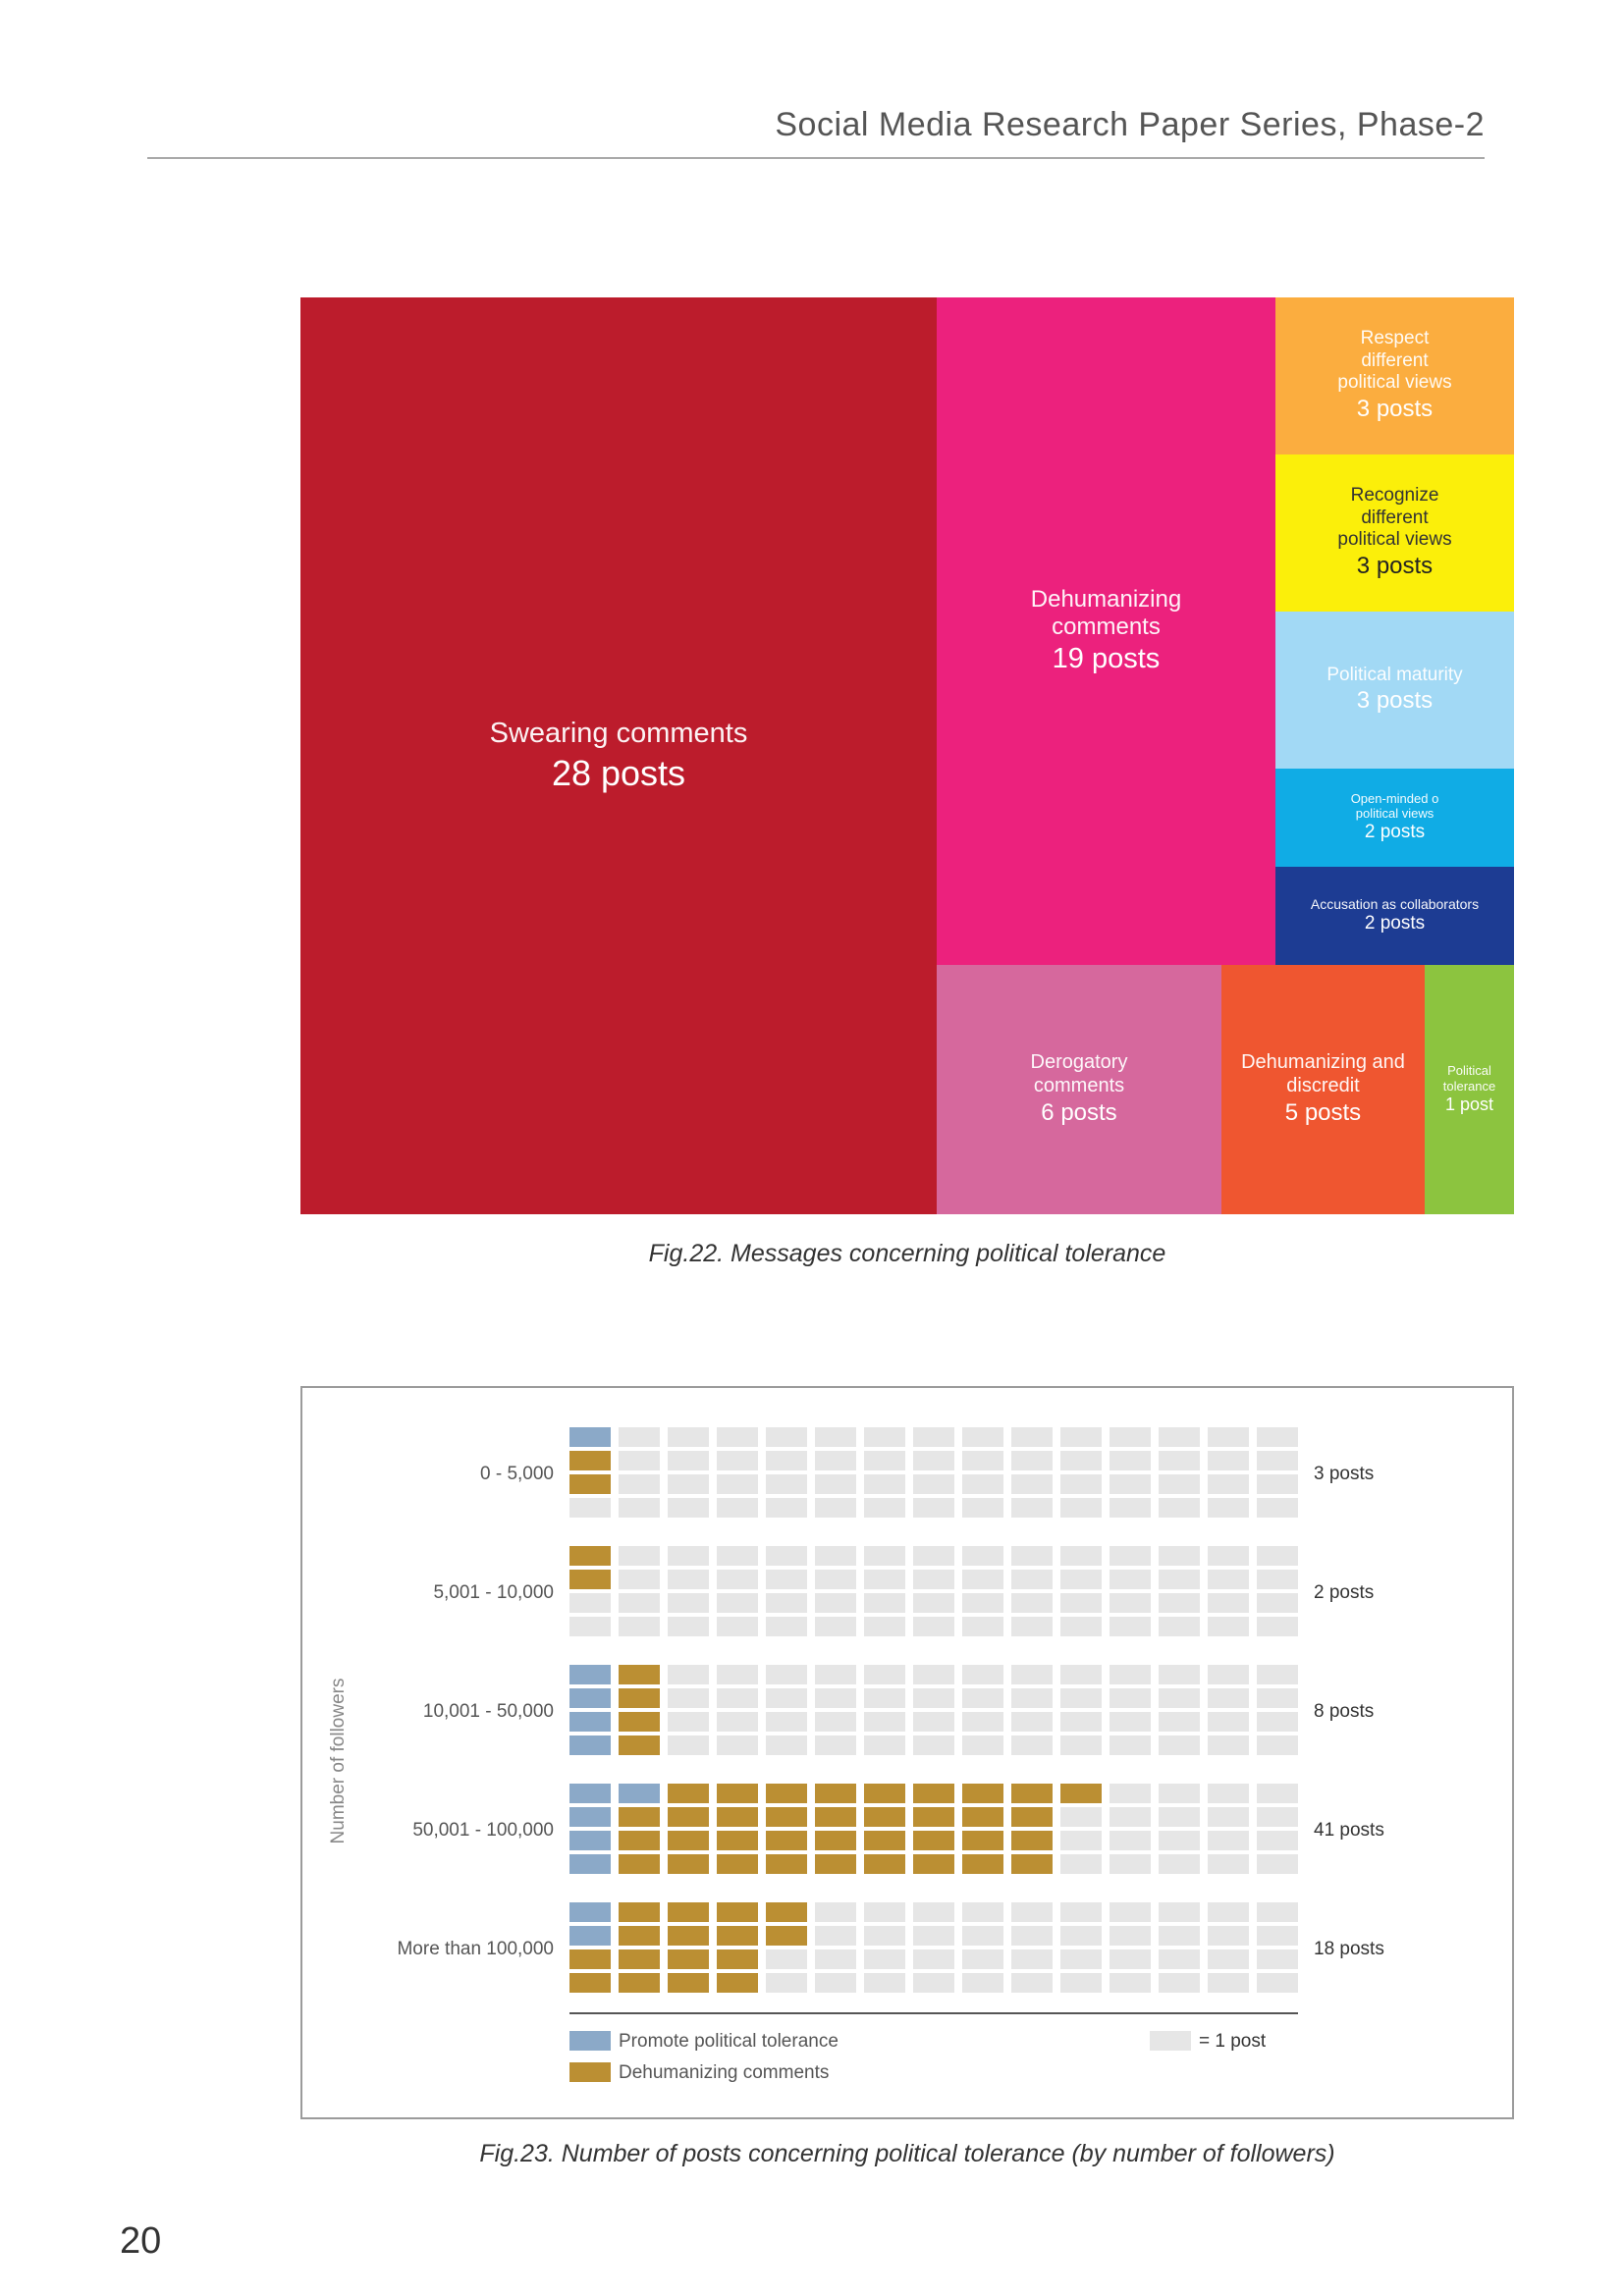 This screenshot has height=2296, width=1624. I want to click on treemap-tile-value: 1 post, so click(1469, 1105).